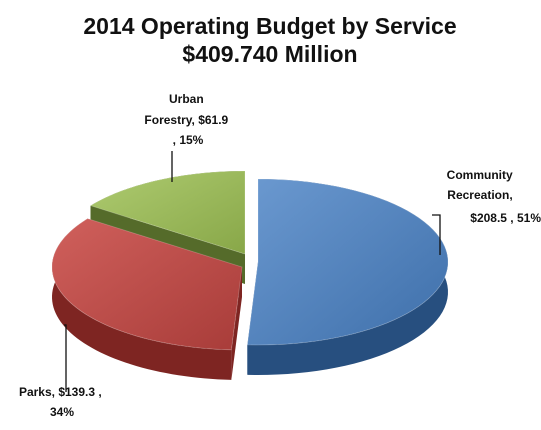 The image size is (541, 430). What do you see at coordinates (65, 358) in the screenshot?
I see `leader-line-parks` at bounding box center [65, 358].